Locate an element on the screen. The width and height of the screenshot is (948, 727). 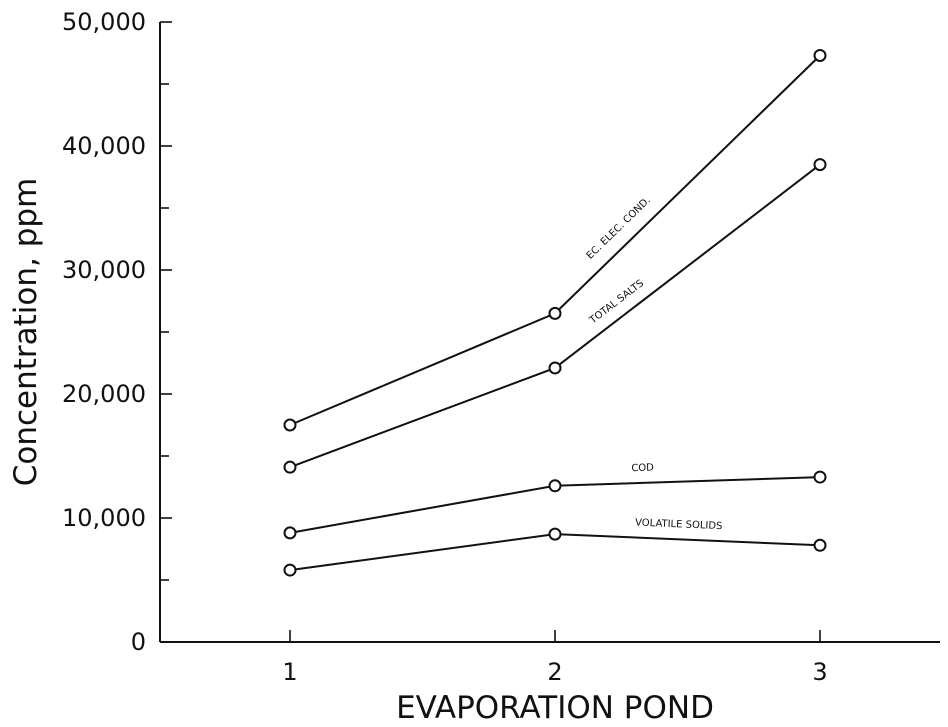
x-ticks: 1 2 3 is located at coordinates (555, 658).